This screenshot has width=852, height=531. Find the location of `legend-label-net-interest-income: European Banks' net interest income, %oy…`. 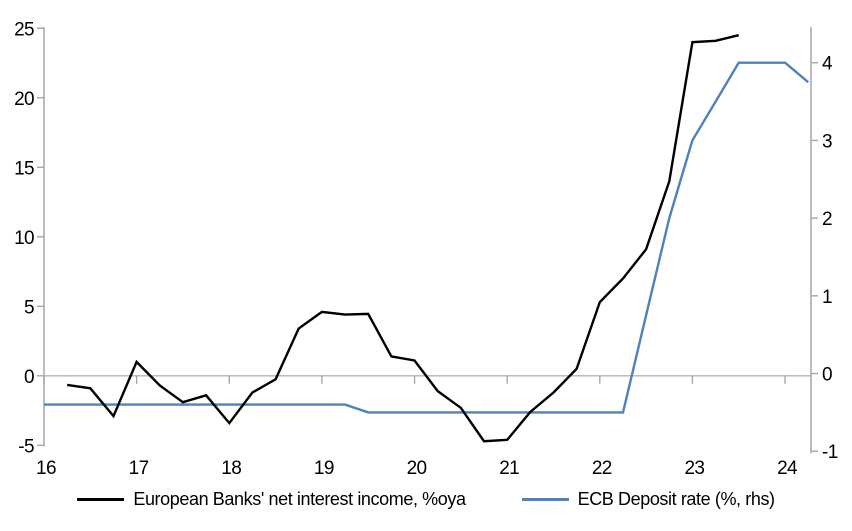

legend-label-net-interest-income: European Banks' net interest income, %oy… is located at coordinates (299, 499).